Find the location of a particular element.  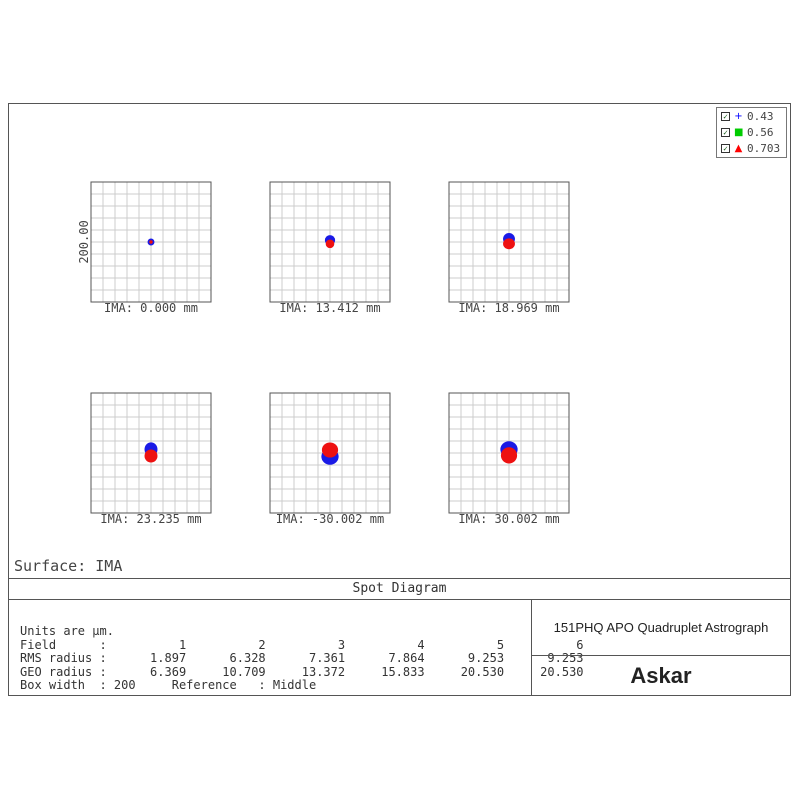

box-width-row: Box width : 200 Reference : Middle is located at coordinates (168, 685).